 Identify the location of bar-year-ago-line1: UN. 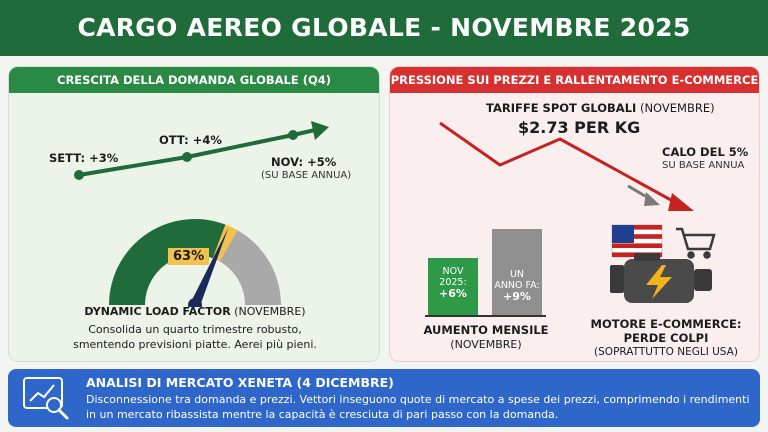
(517, 274).